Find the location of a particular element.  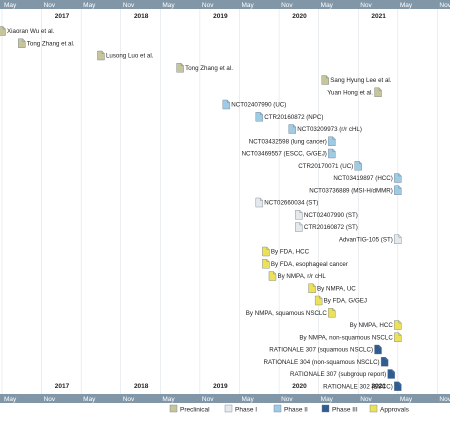

timeline-event: By NMPA, squamous NSCLC is located at coordinates (291, 313).